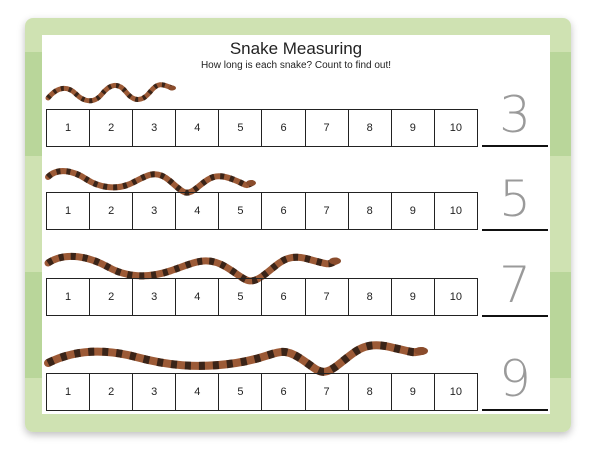  I want to click on ruler-row-4: 1 2 3 4 5 6 7 8 9 10, so click(262, 392).